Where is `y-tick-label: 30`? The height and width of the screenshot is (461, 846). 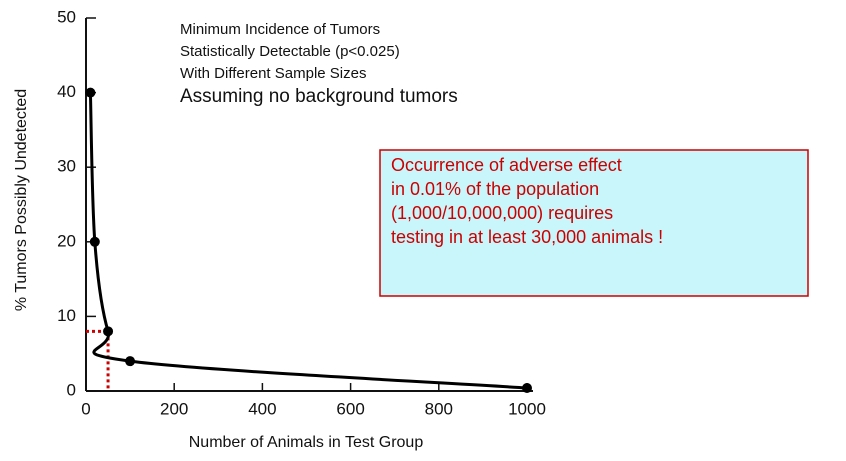
y-tick-label: 30 is located at coordinates (66, 166).